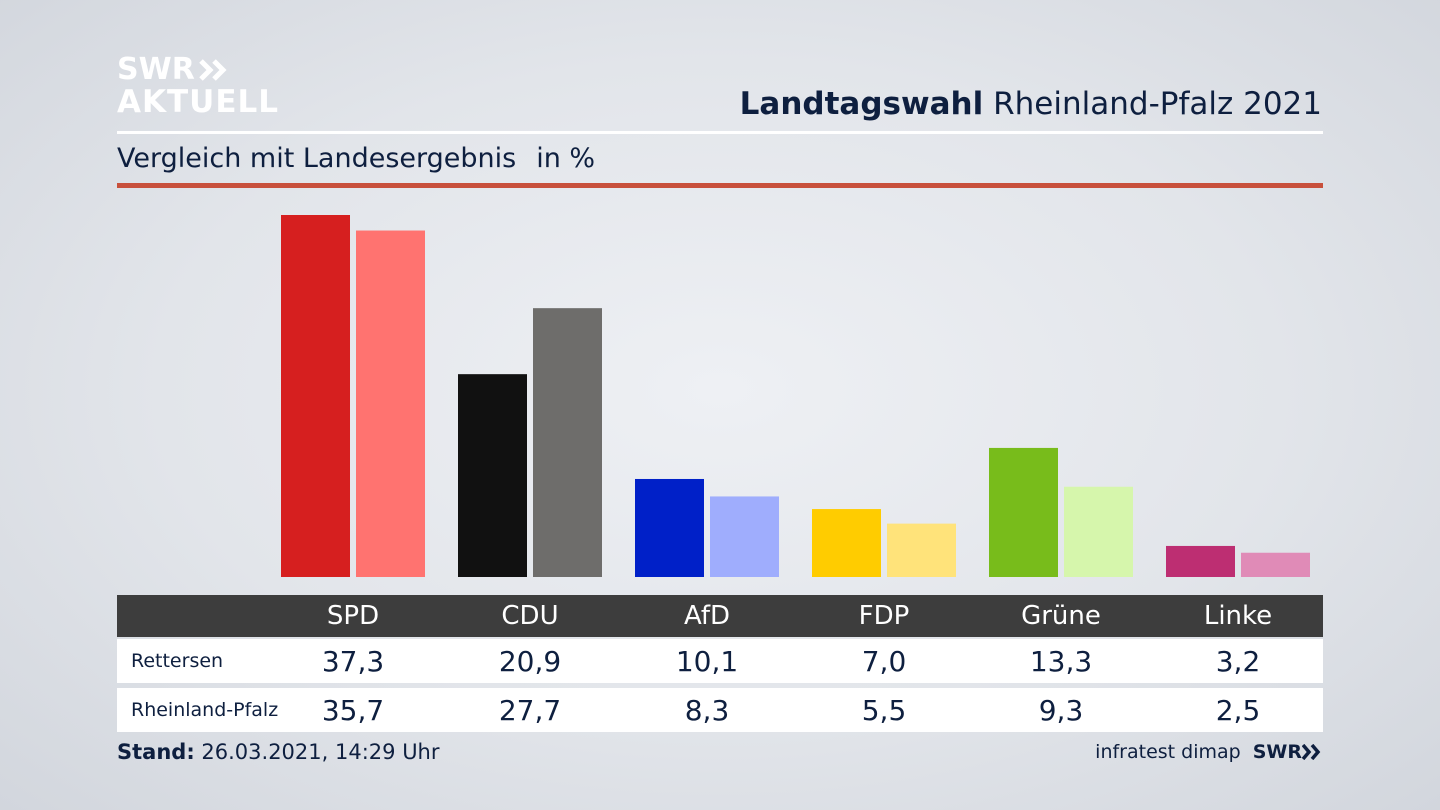  I want to click on value-gruene-local: 13,3, so click(1061, 661).